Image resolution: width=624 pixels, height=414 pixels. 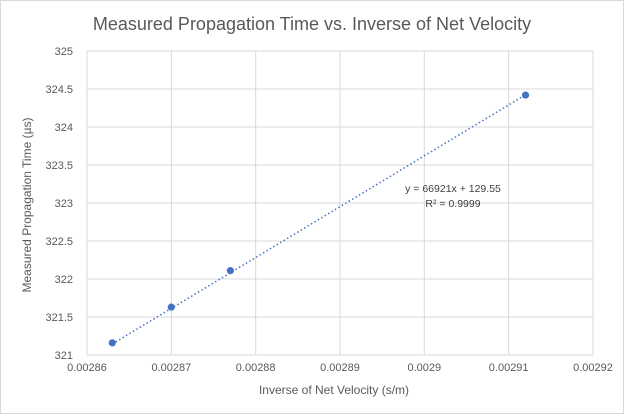 What do you see at coordinates (171, 368) in the screenshot?
I see `x-tick-label: 0.00287` at bounding box center [171, 368].